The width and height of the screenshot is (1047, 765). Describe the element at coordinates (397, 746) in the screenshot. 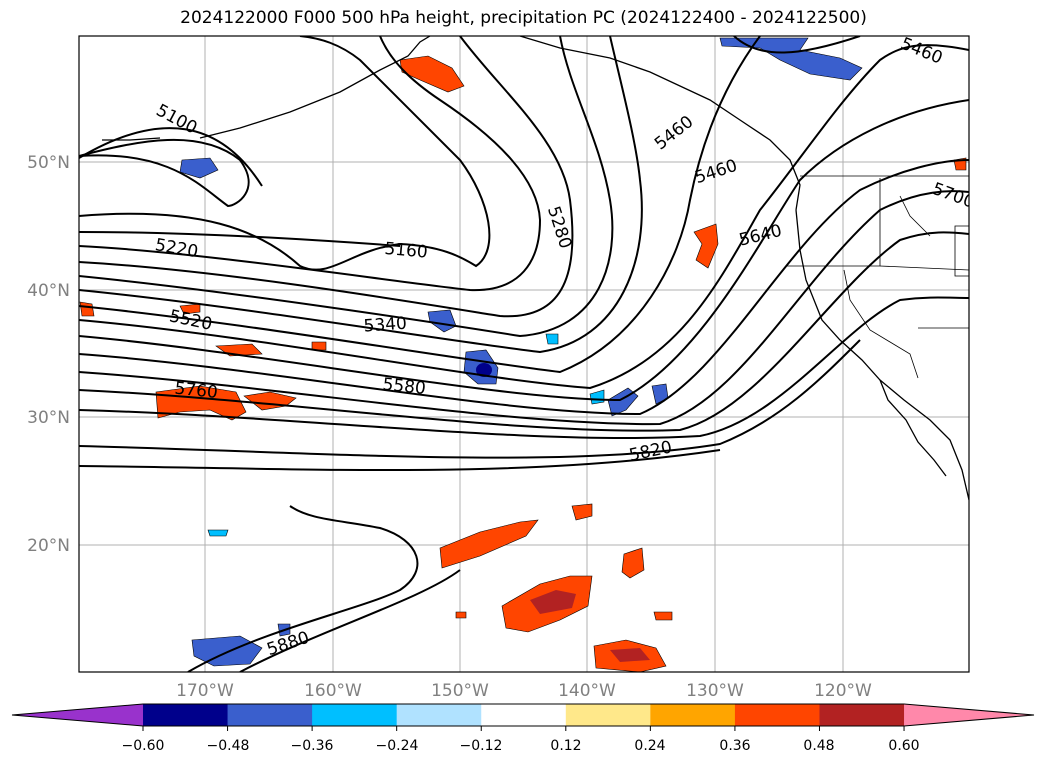

I see `colorbar-tick: −0.24` at that location.